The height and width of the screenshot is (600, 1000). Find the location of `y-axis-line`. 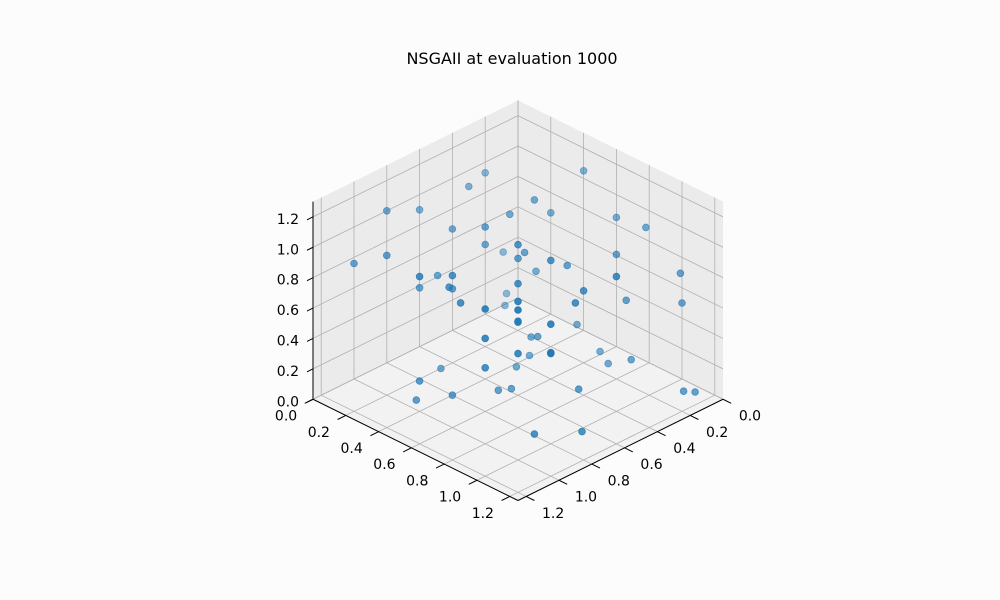

y-axis-line is located at coordinates (415, 449).